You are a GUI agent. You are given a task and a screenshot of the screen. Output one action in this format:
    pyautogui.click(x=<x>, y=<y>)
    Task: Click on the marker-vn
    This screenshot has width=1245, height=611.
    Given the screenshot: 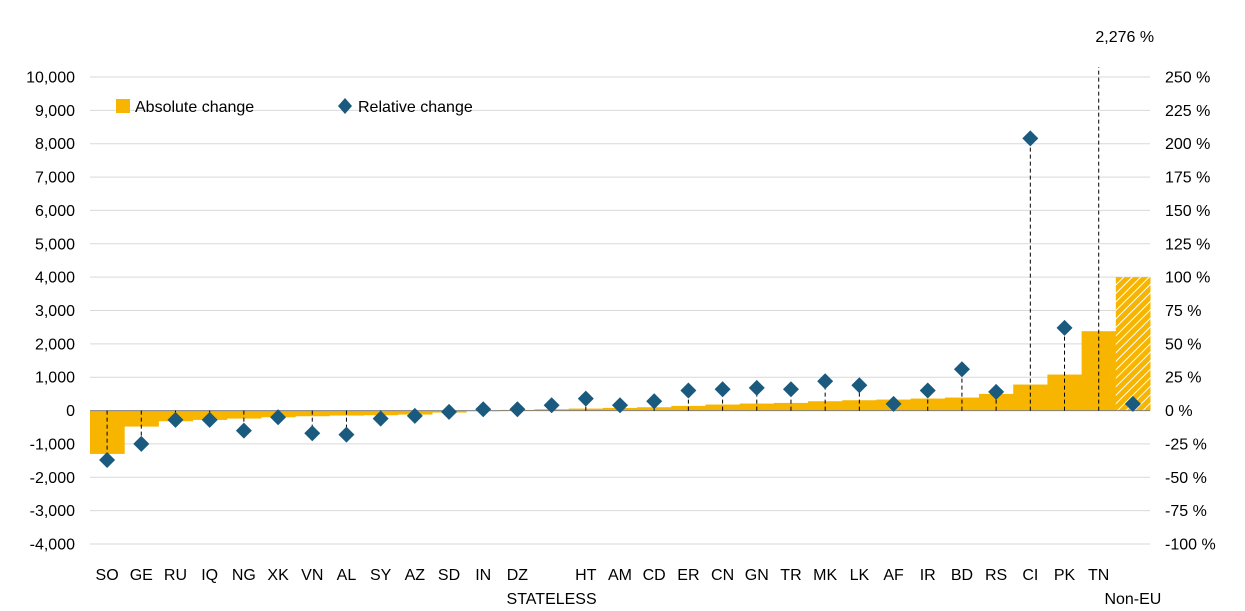 What is the action you would take?
    pyautogui.click(x=312, y=433)
    